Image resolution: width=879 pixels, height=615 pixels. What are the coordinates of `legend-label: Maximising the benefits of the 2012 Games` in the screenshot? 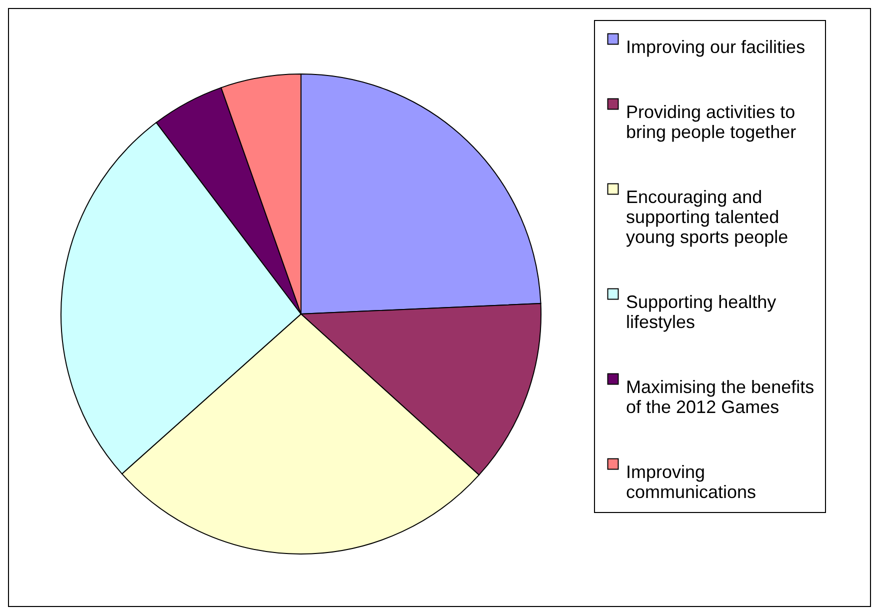 It's located at (720, 397).